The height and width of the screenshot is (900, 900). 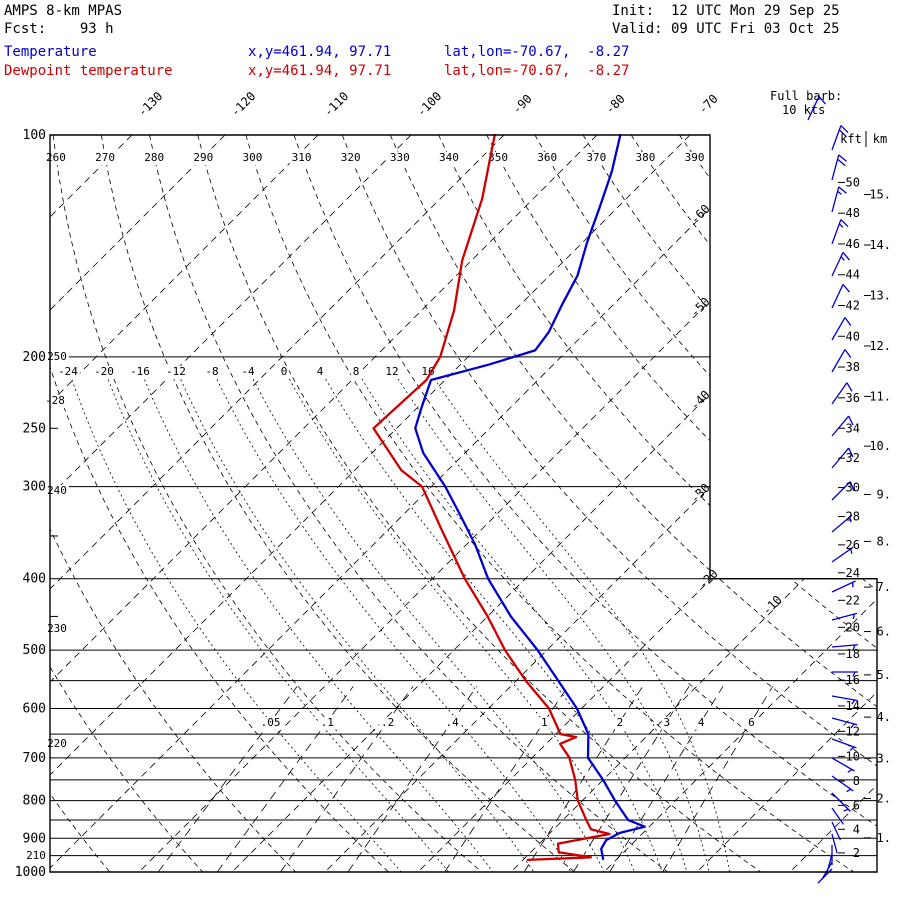 What do you see at coordinates (880, 346) in the screenshot?
I see `km-label: 12.` at bounding box center [880, 346].